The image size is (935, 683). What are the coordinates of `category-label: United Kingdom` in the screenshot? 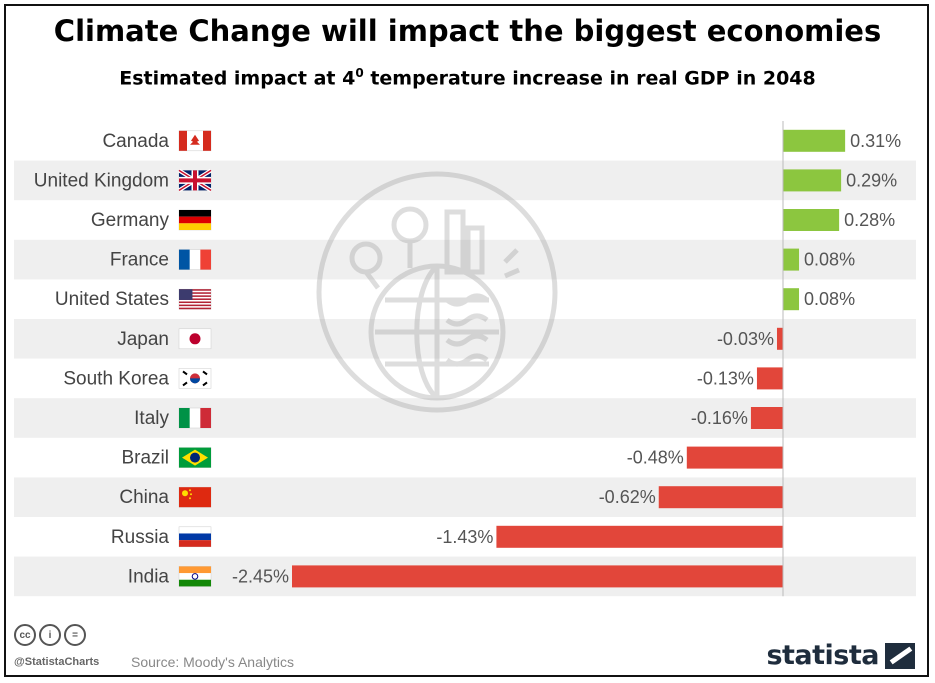 It's located at (101, 180).